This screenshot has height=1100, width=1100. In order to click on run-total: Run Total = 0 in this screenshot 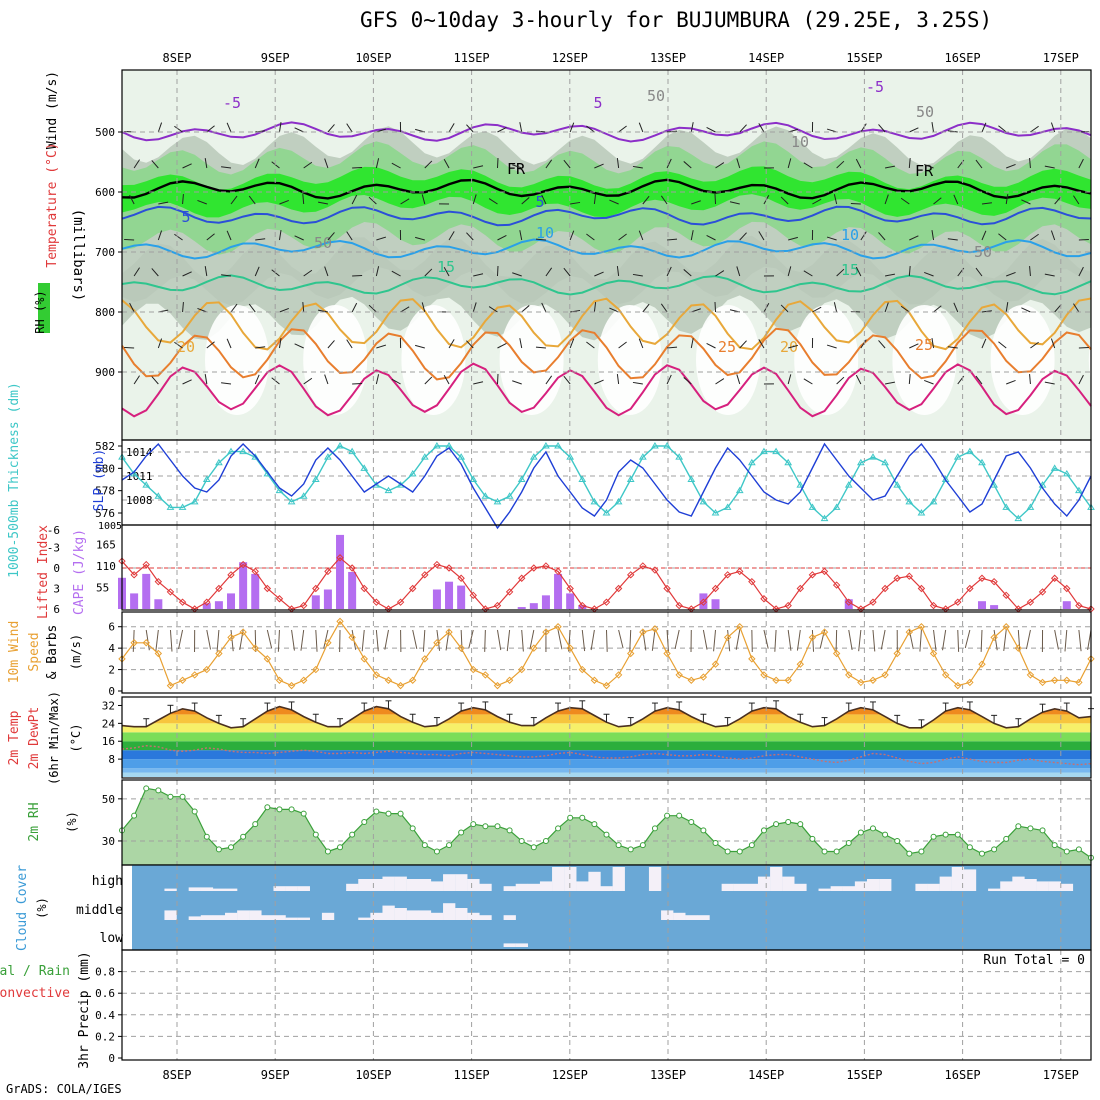, I will do `click(1034, 960)`.